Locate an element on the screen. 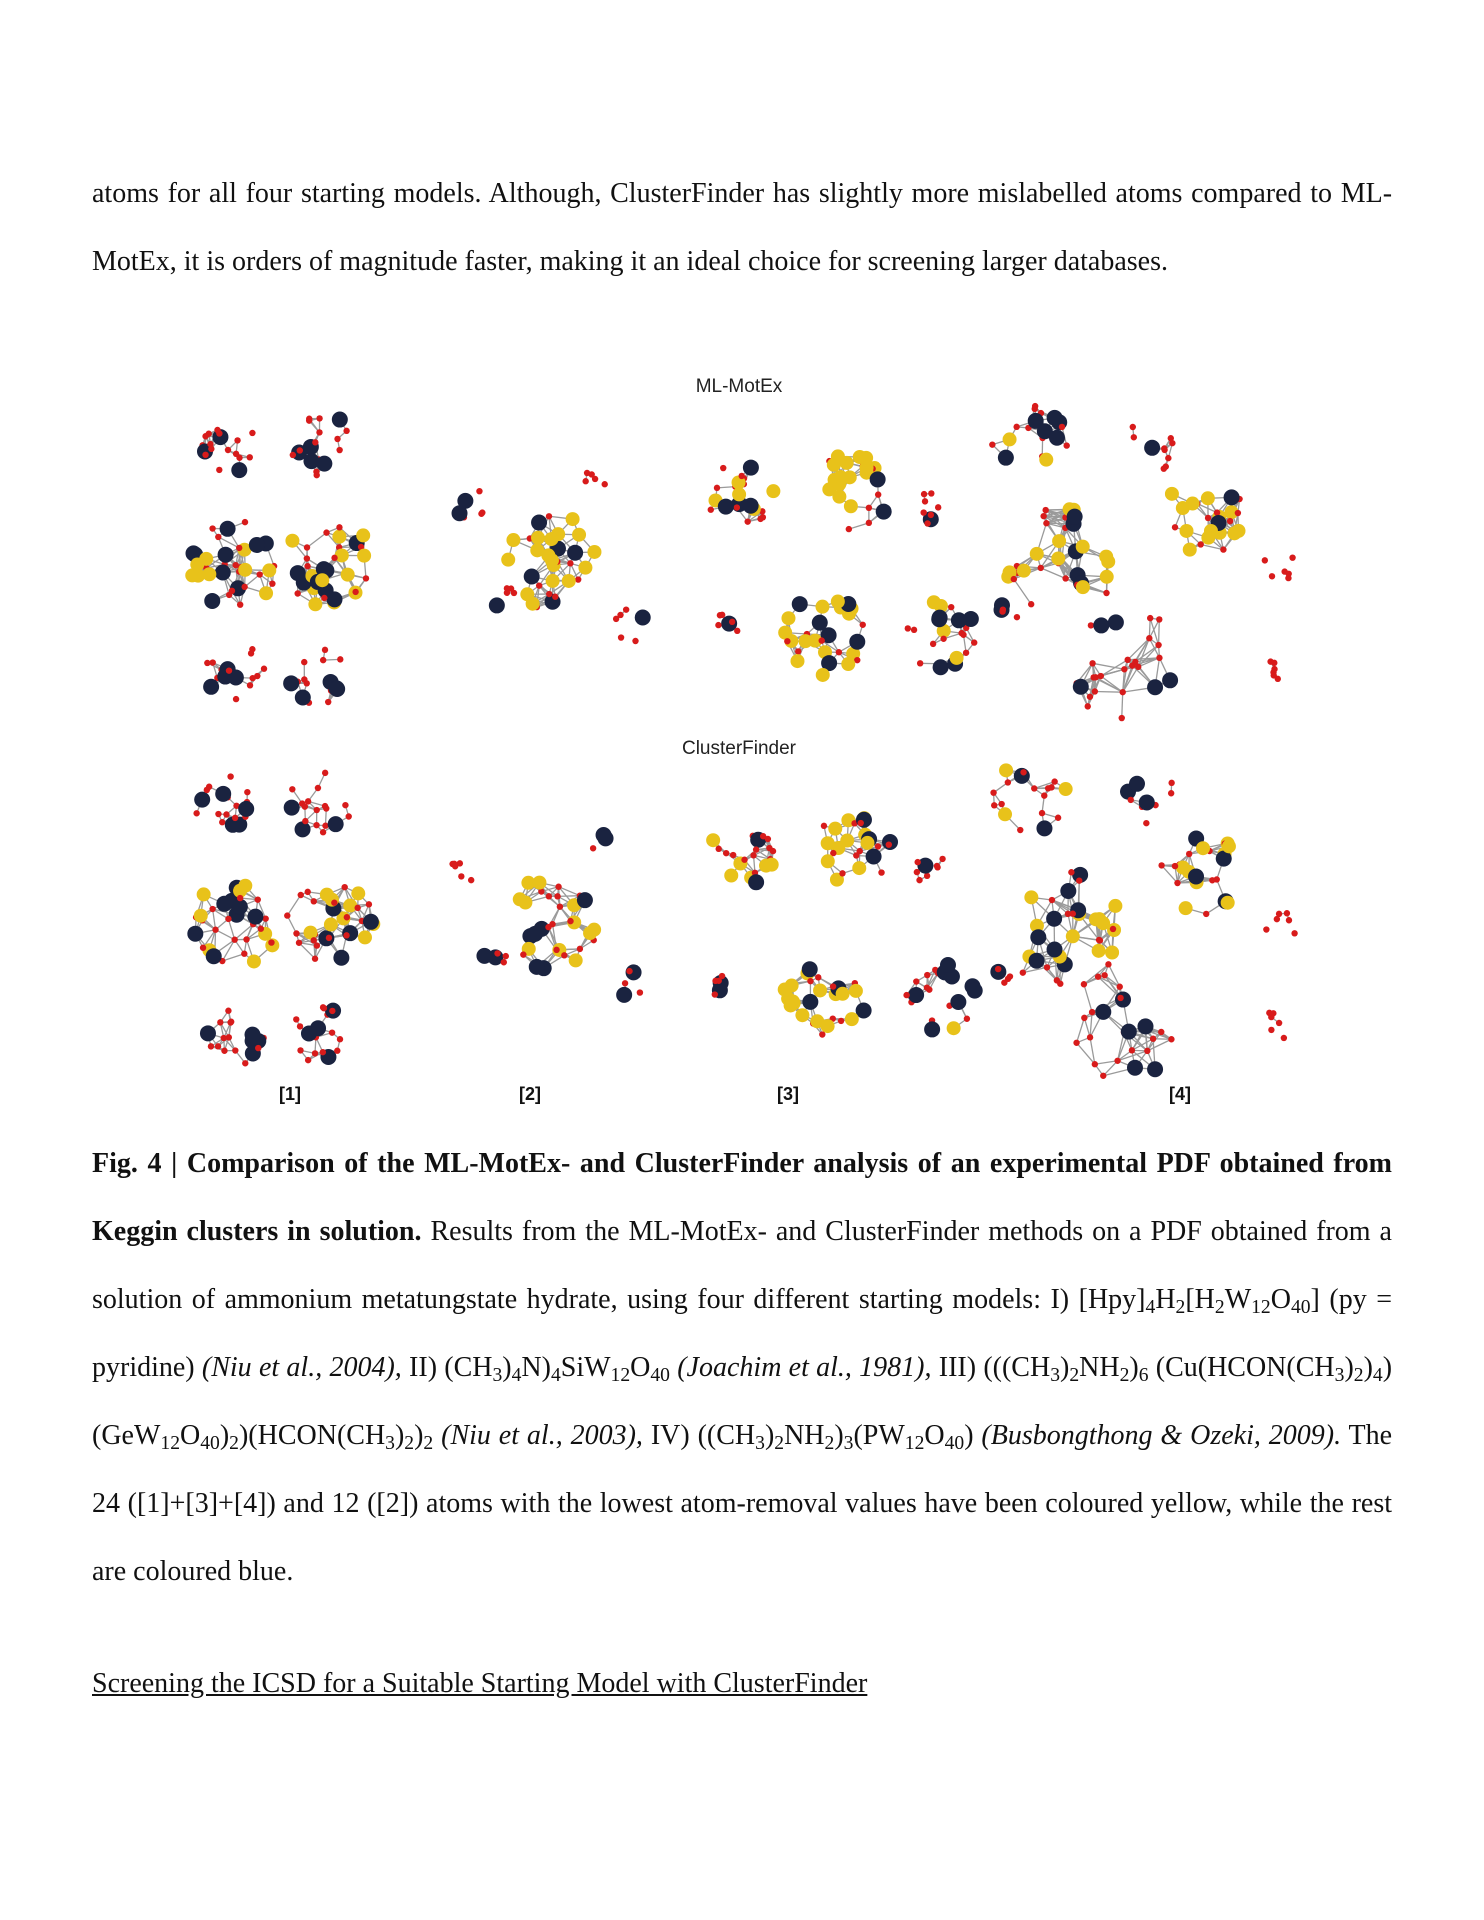 Image resolution: width=1484 pixels, height=1920 pixels. citation-joachim-1981: (Joachim et al., 1981), is located at coordinates (804, 1367).